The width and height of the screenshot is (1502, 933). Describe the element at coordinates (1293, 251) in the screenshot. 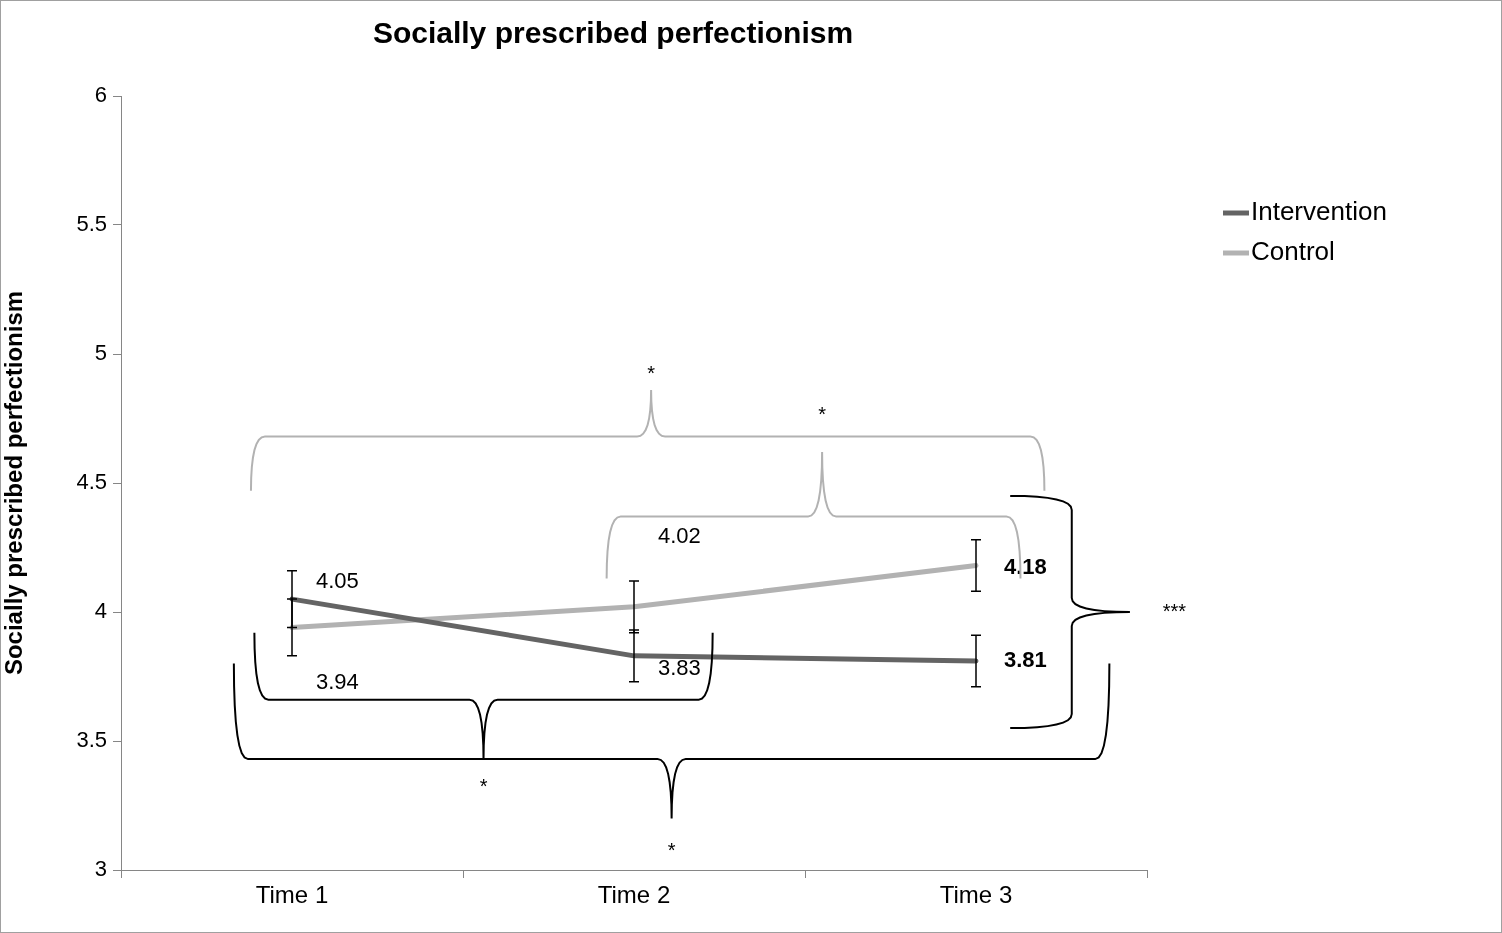

I see `legend-label: Control` at that location.